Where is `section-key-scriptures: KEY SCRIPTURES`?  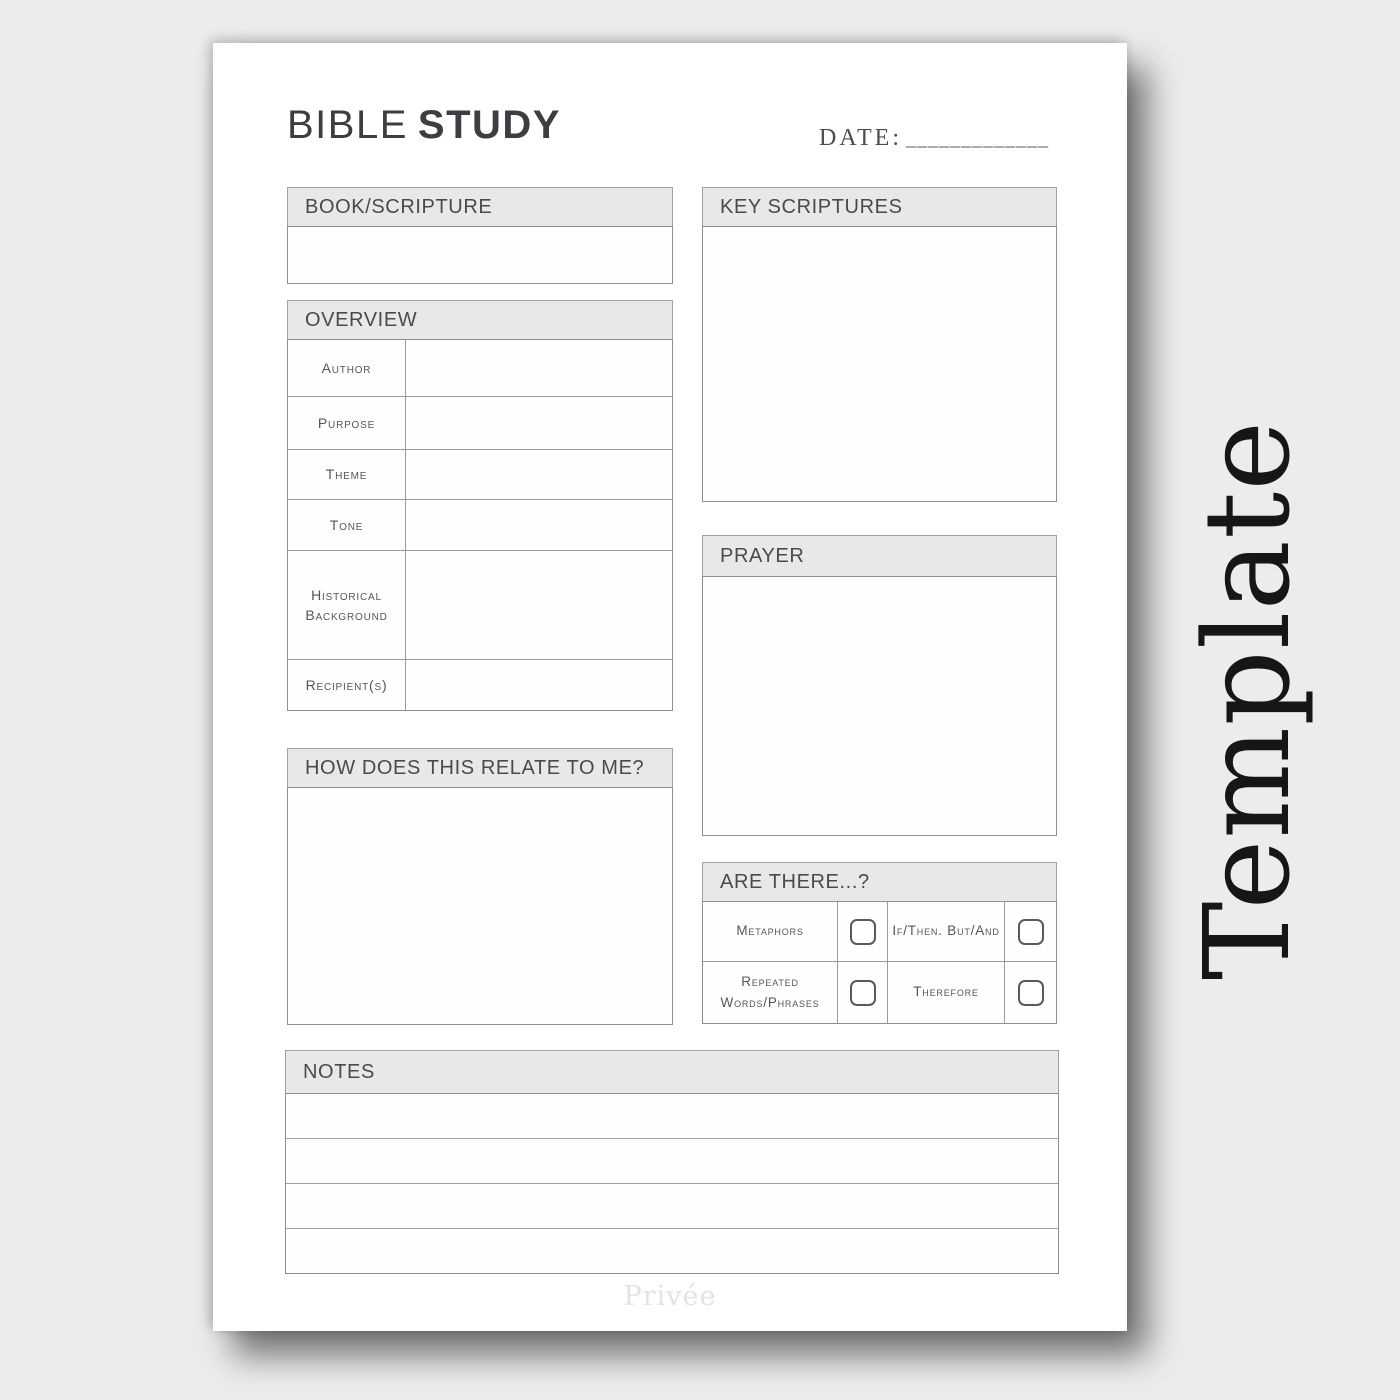
section-key-scriptures: KEY SCRIPTURES is located at coordinates (879, 344).